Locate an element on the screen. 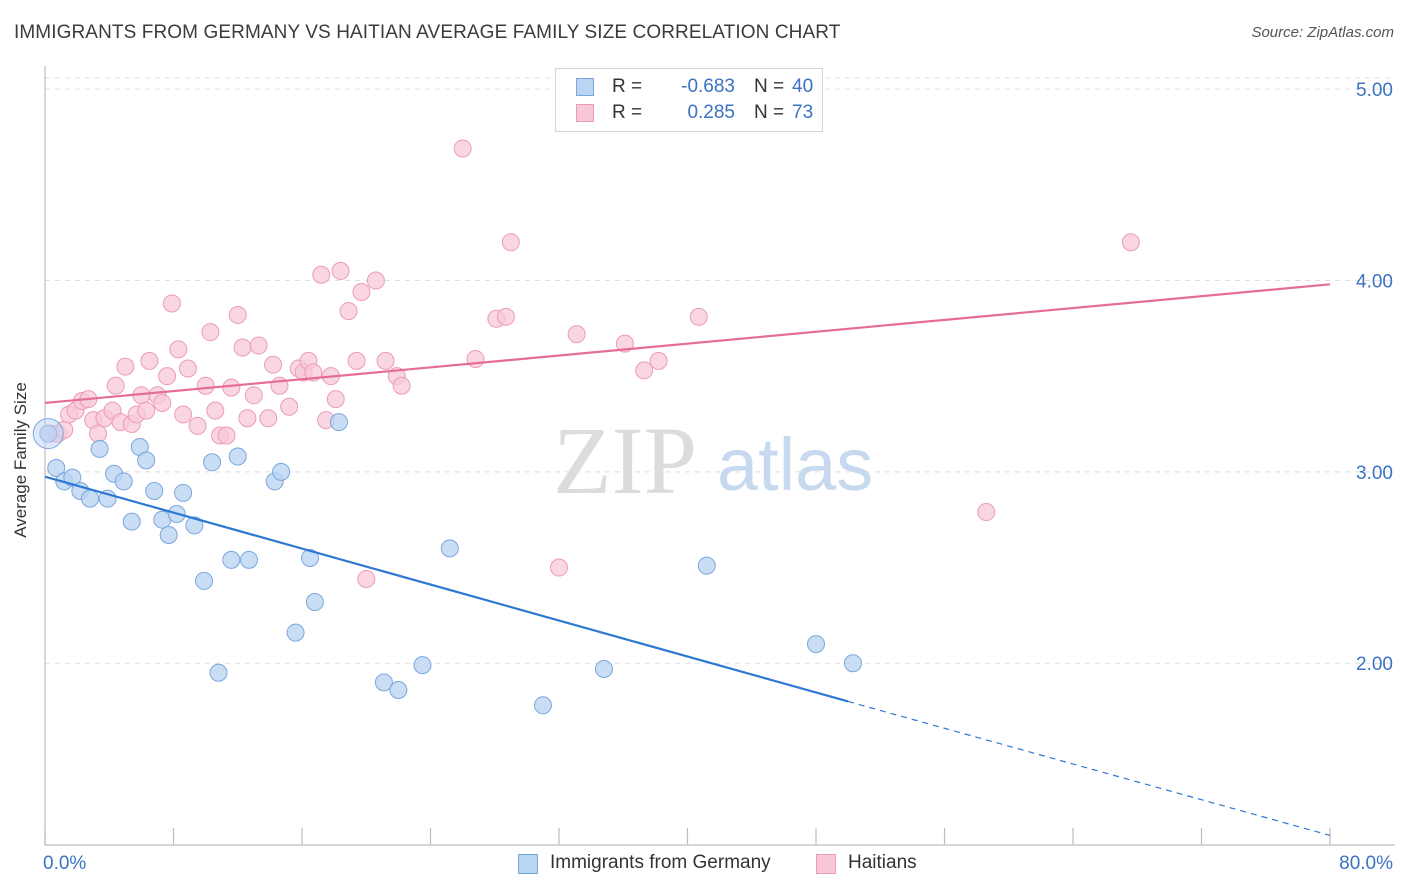  r-label: R = is located at coordinates (627, 112).